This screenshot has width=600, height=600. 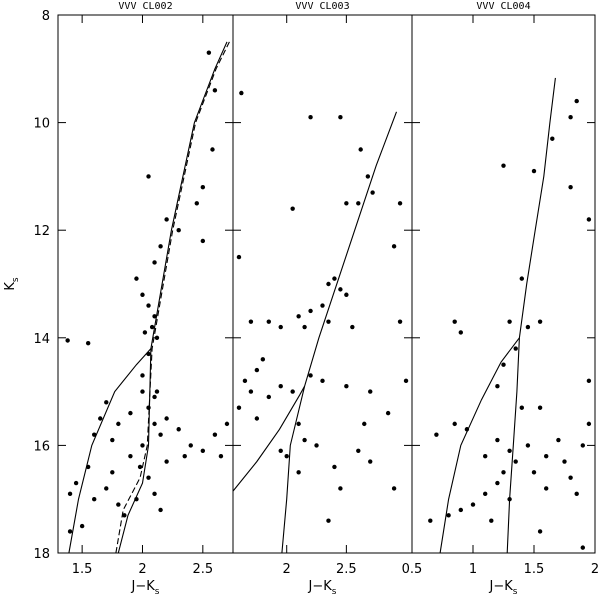 What do you see at coordinates (513, 445) in the screenshot?
I see `isochrone` at bounding box center [513, 445].